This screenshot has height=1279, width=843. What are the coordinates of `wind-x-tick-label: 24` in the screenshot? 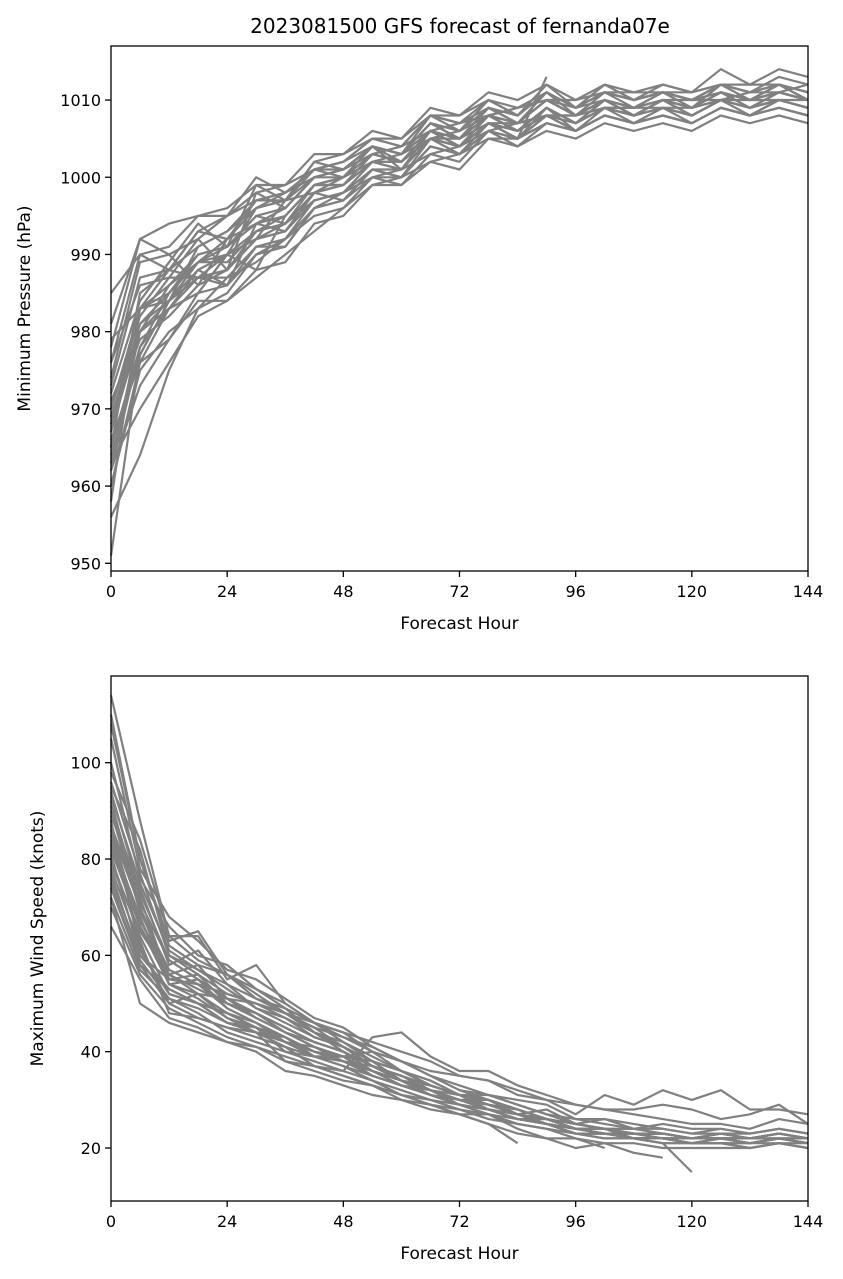 It's located at (227, 1221).